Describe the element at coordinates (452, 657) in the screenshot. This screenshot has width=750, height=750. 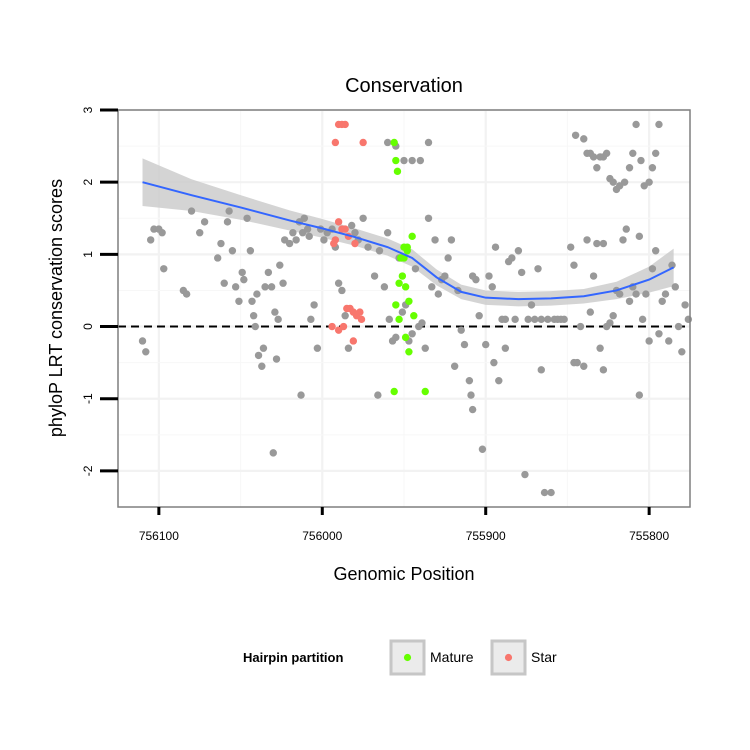
I see `legend-label-mature: Mature` at that location.